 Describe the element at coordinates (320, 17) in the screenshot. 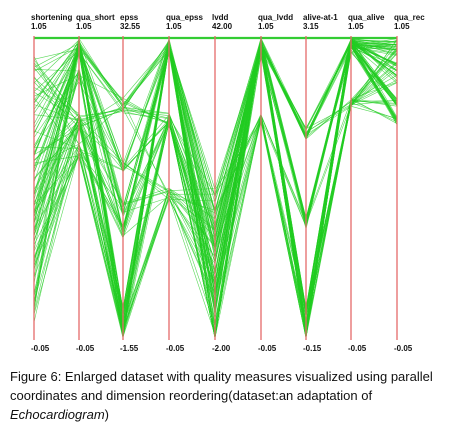

I see `axis-title: alive-at-1` at that location.